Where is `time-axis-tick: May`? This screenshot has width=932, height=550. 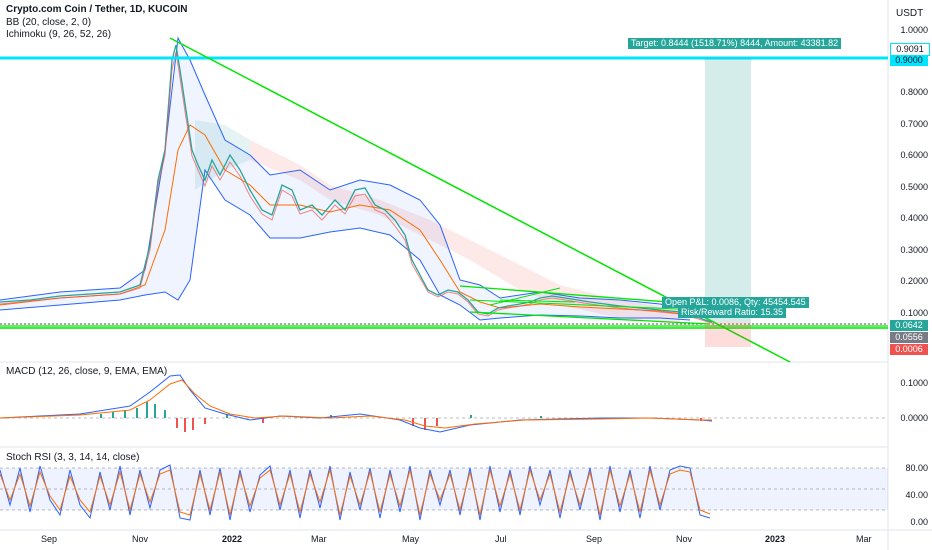
time-axis-tick: May is located at coordinates (411, 539).